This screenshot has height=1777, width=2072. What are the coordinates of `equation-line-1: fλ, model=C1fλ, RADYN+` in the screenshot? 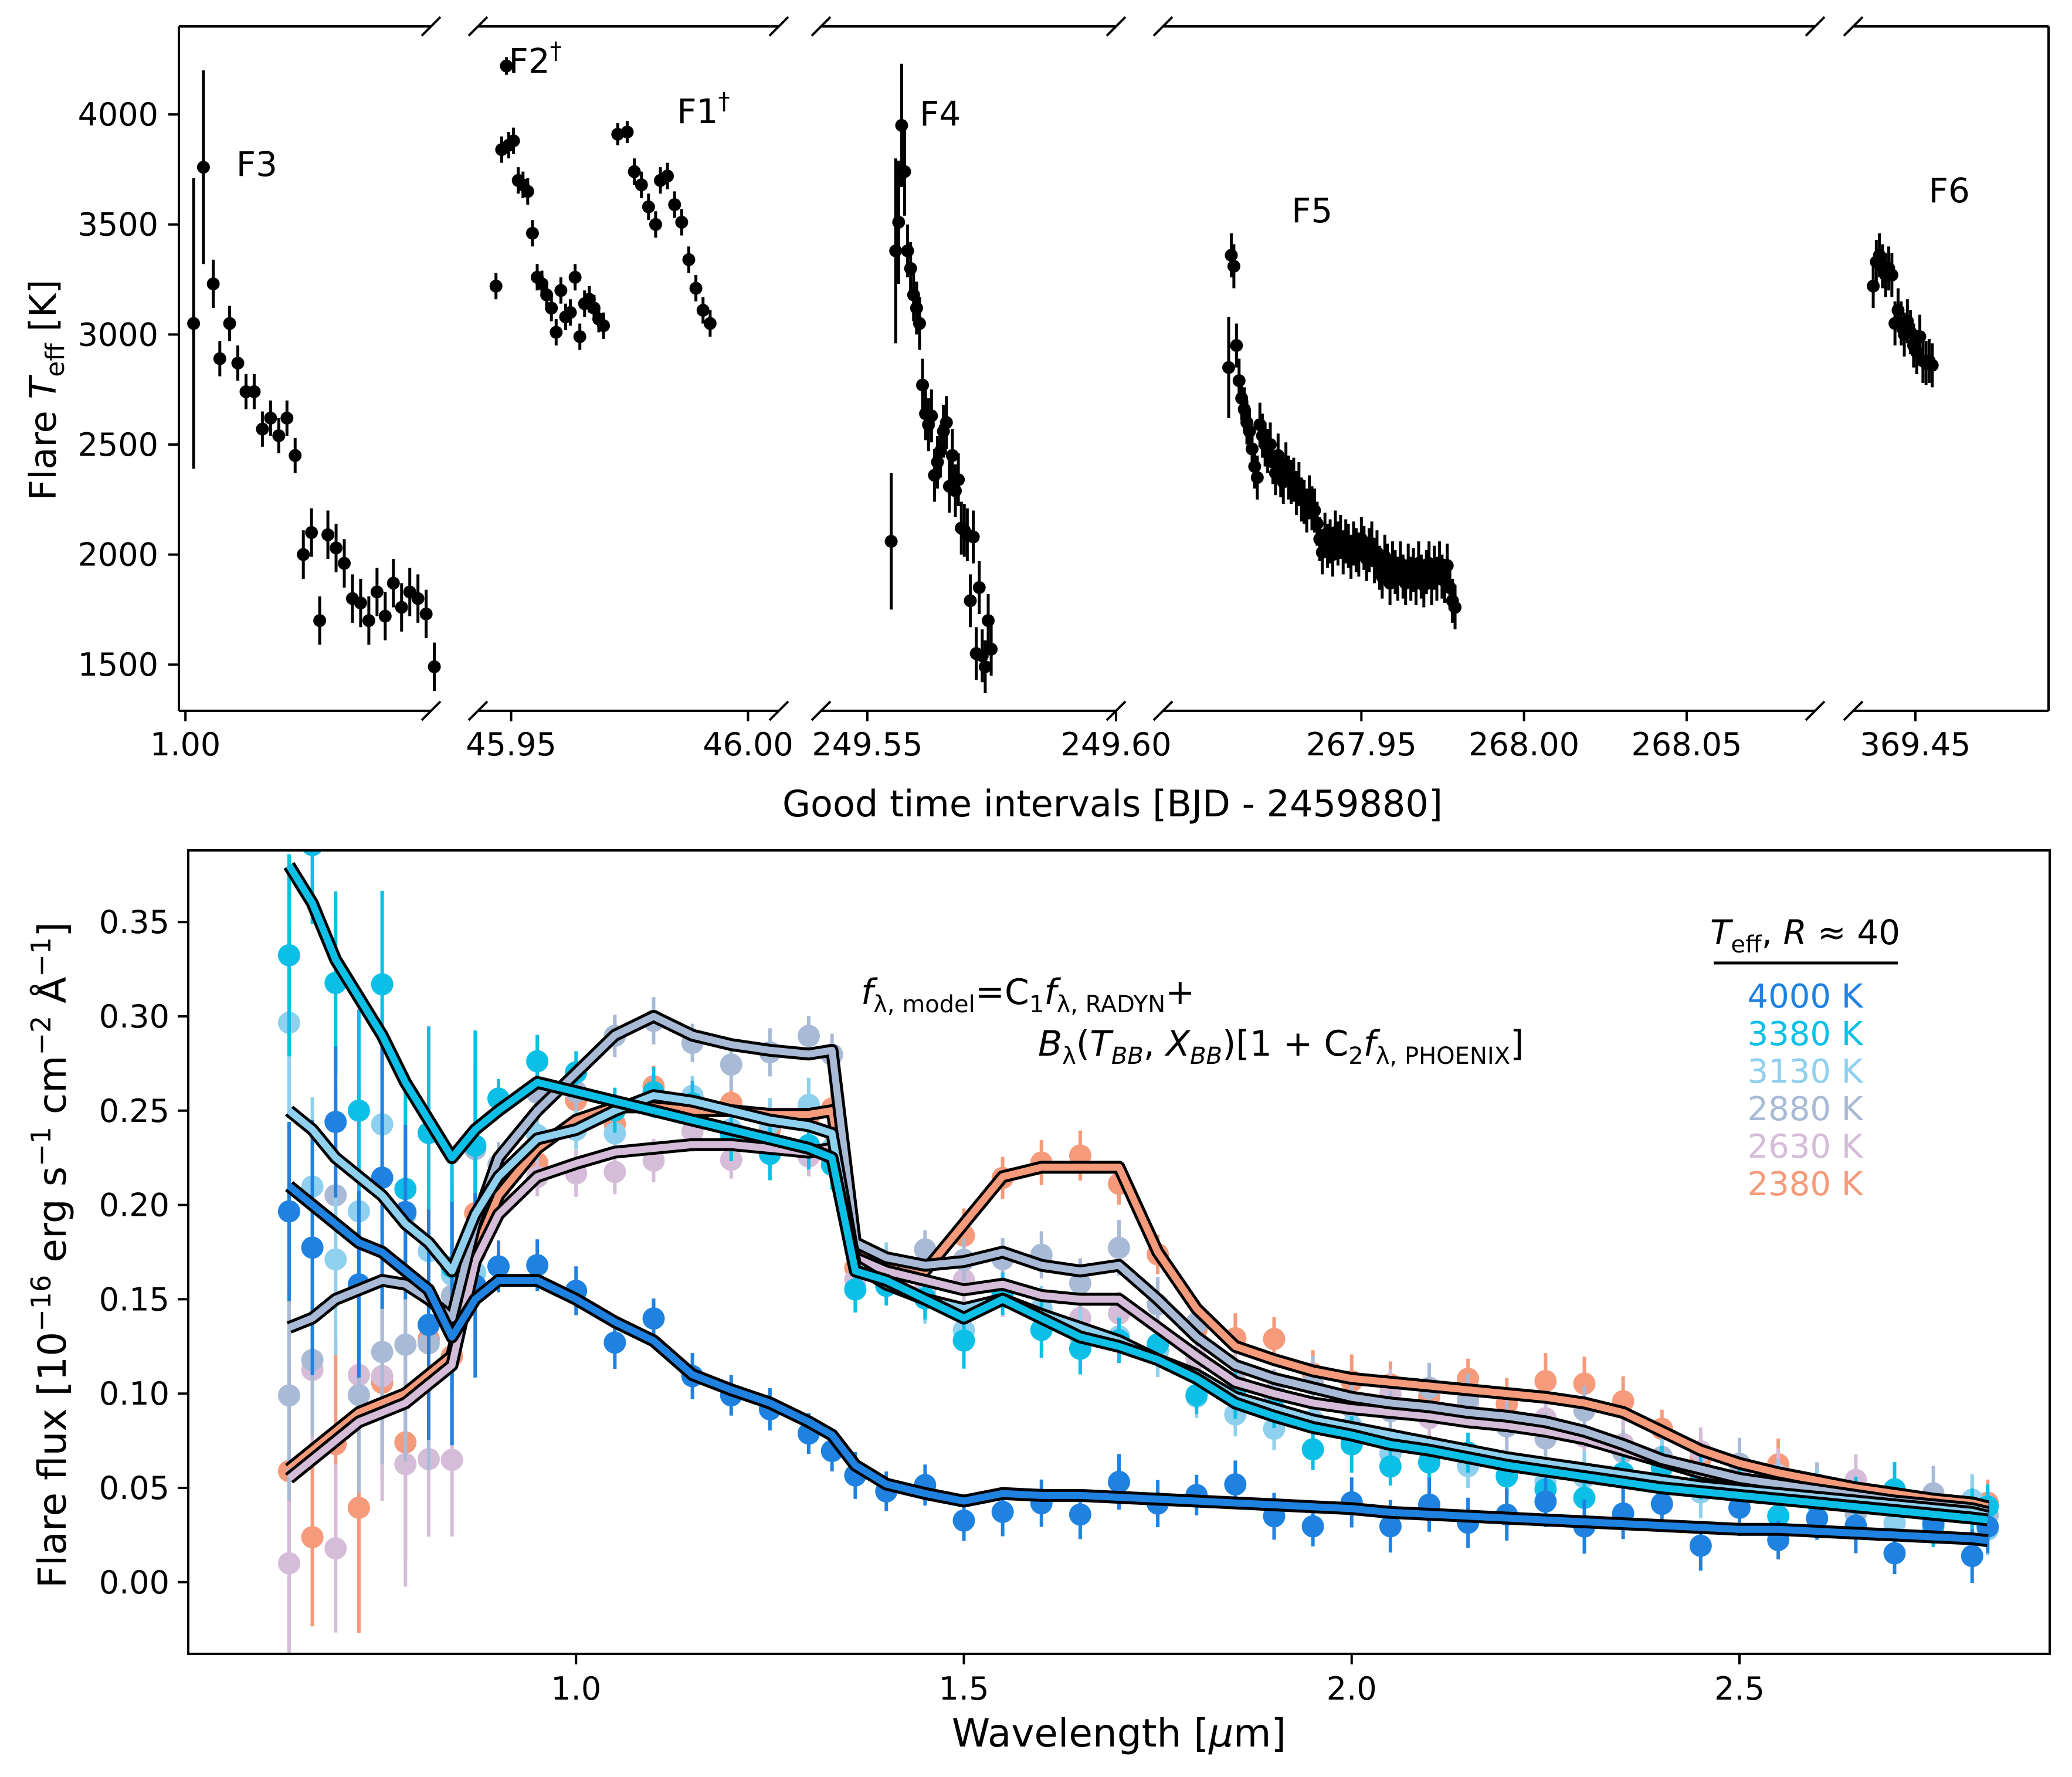 It's located at (1028, 995).